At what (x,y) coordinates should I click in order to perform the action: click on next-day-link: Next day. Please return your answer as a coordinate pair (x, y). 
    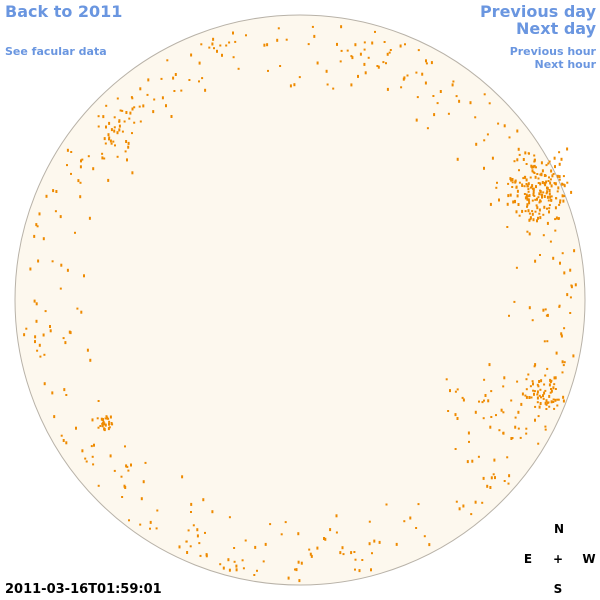
    Looking at the image, I should click on (556, 28).